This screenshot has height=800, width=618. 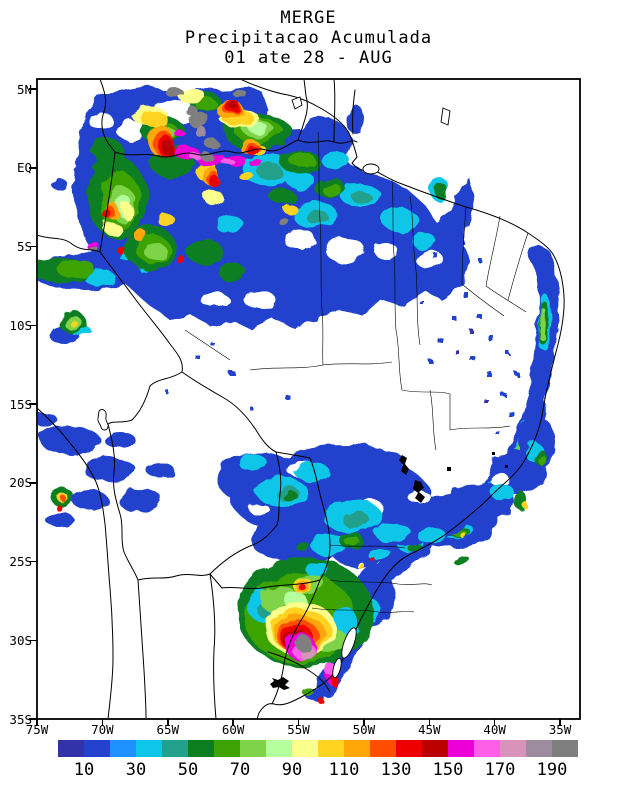 What do you see at coordinates (342, 337) in the screenshot?
I see `precip-northeast-specks` at bounding box center [342, 337].